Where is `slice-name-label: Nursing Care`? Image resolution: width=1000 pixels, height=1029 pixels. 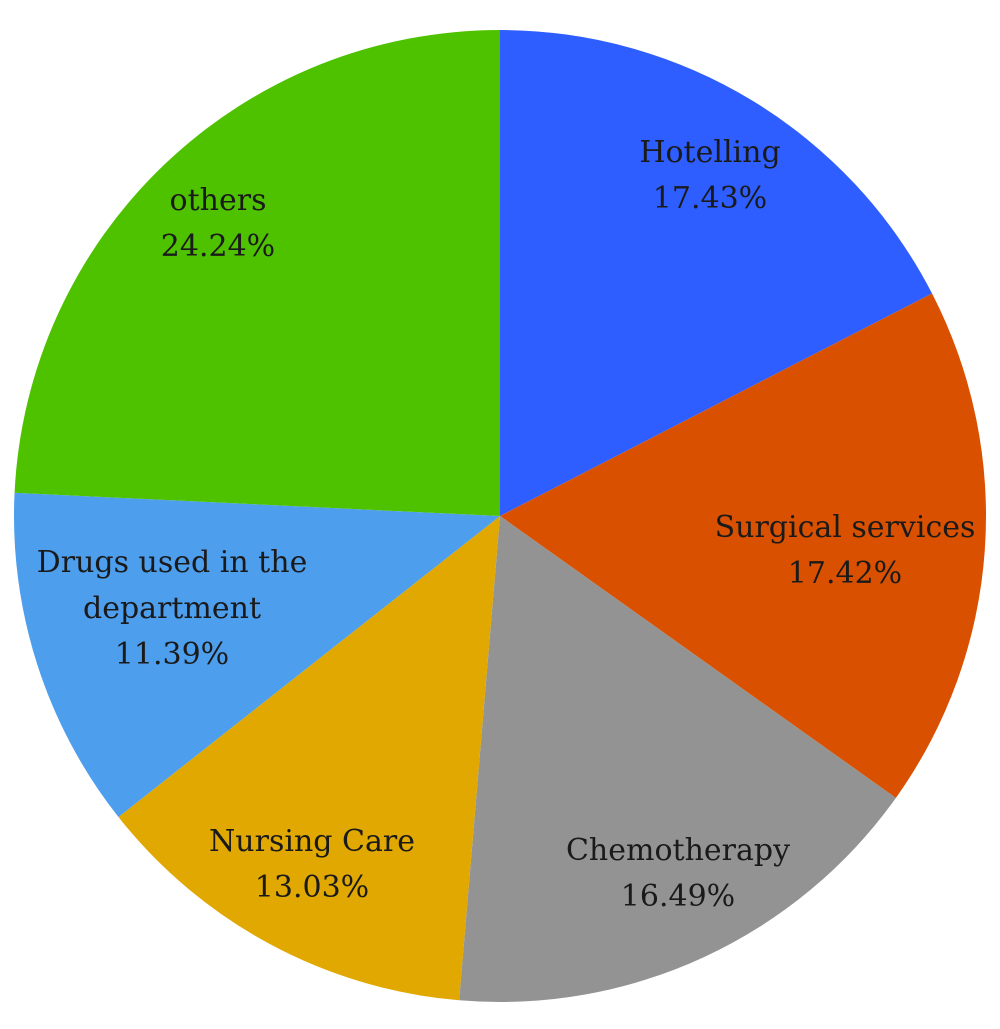 slice-name-label: Nursing Care is located at coordinates (312, 841).